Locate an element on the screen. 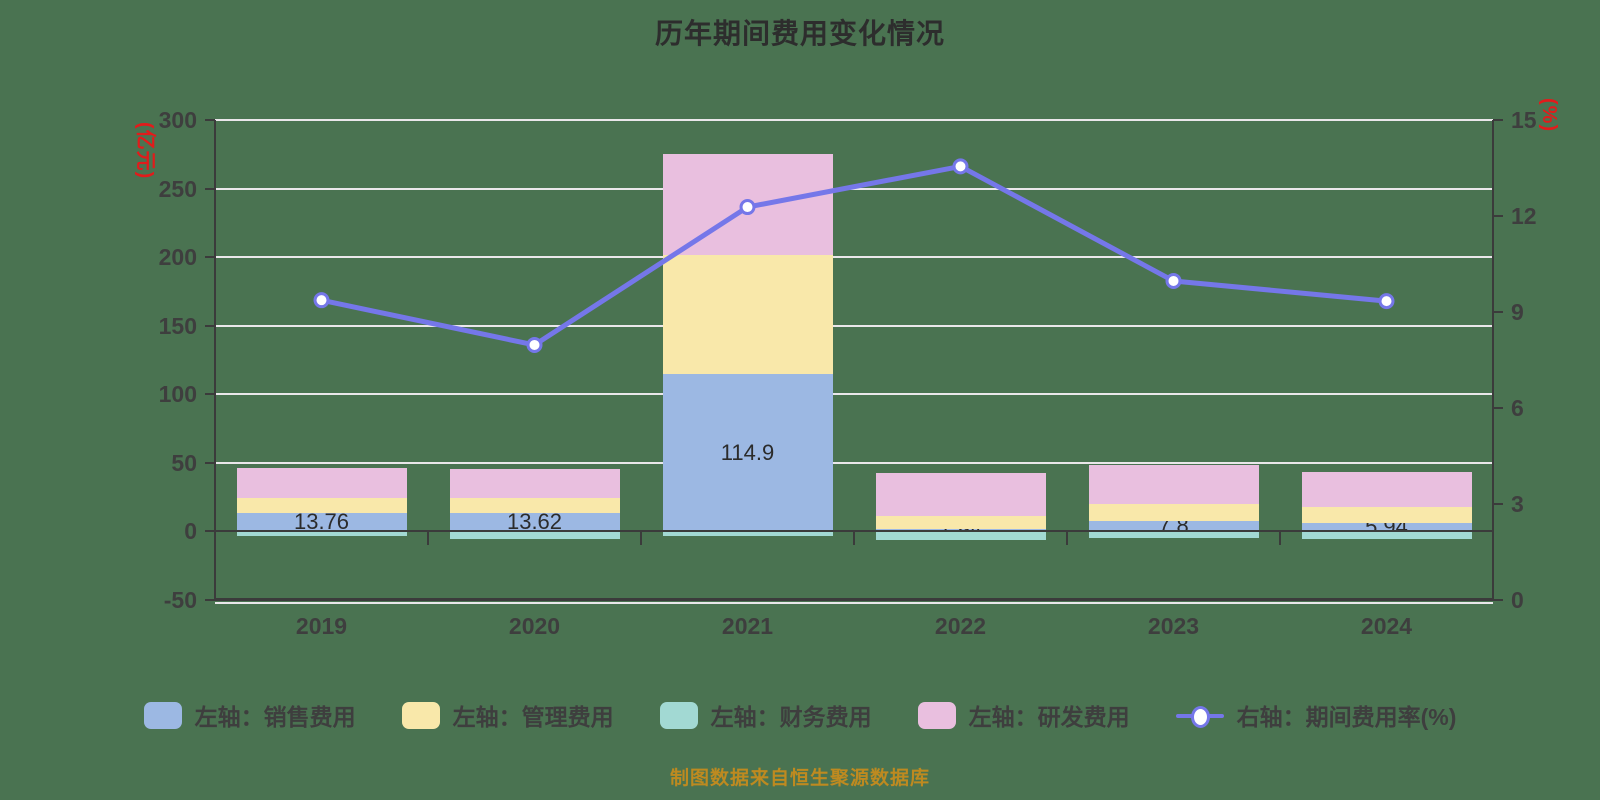 The height and width of the screenshot is (800, 1600). legend-label: 左轴：销售费用 is located at coordinates (275, 717).